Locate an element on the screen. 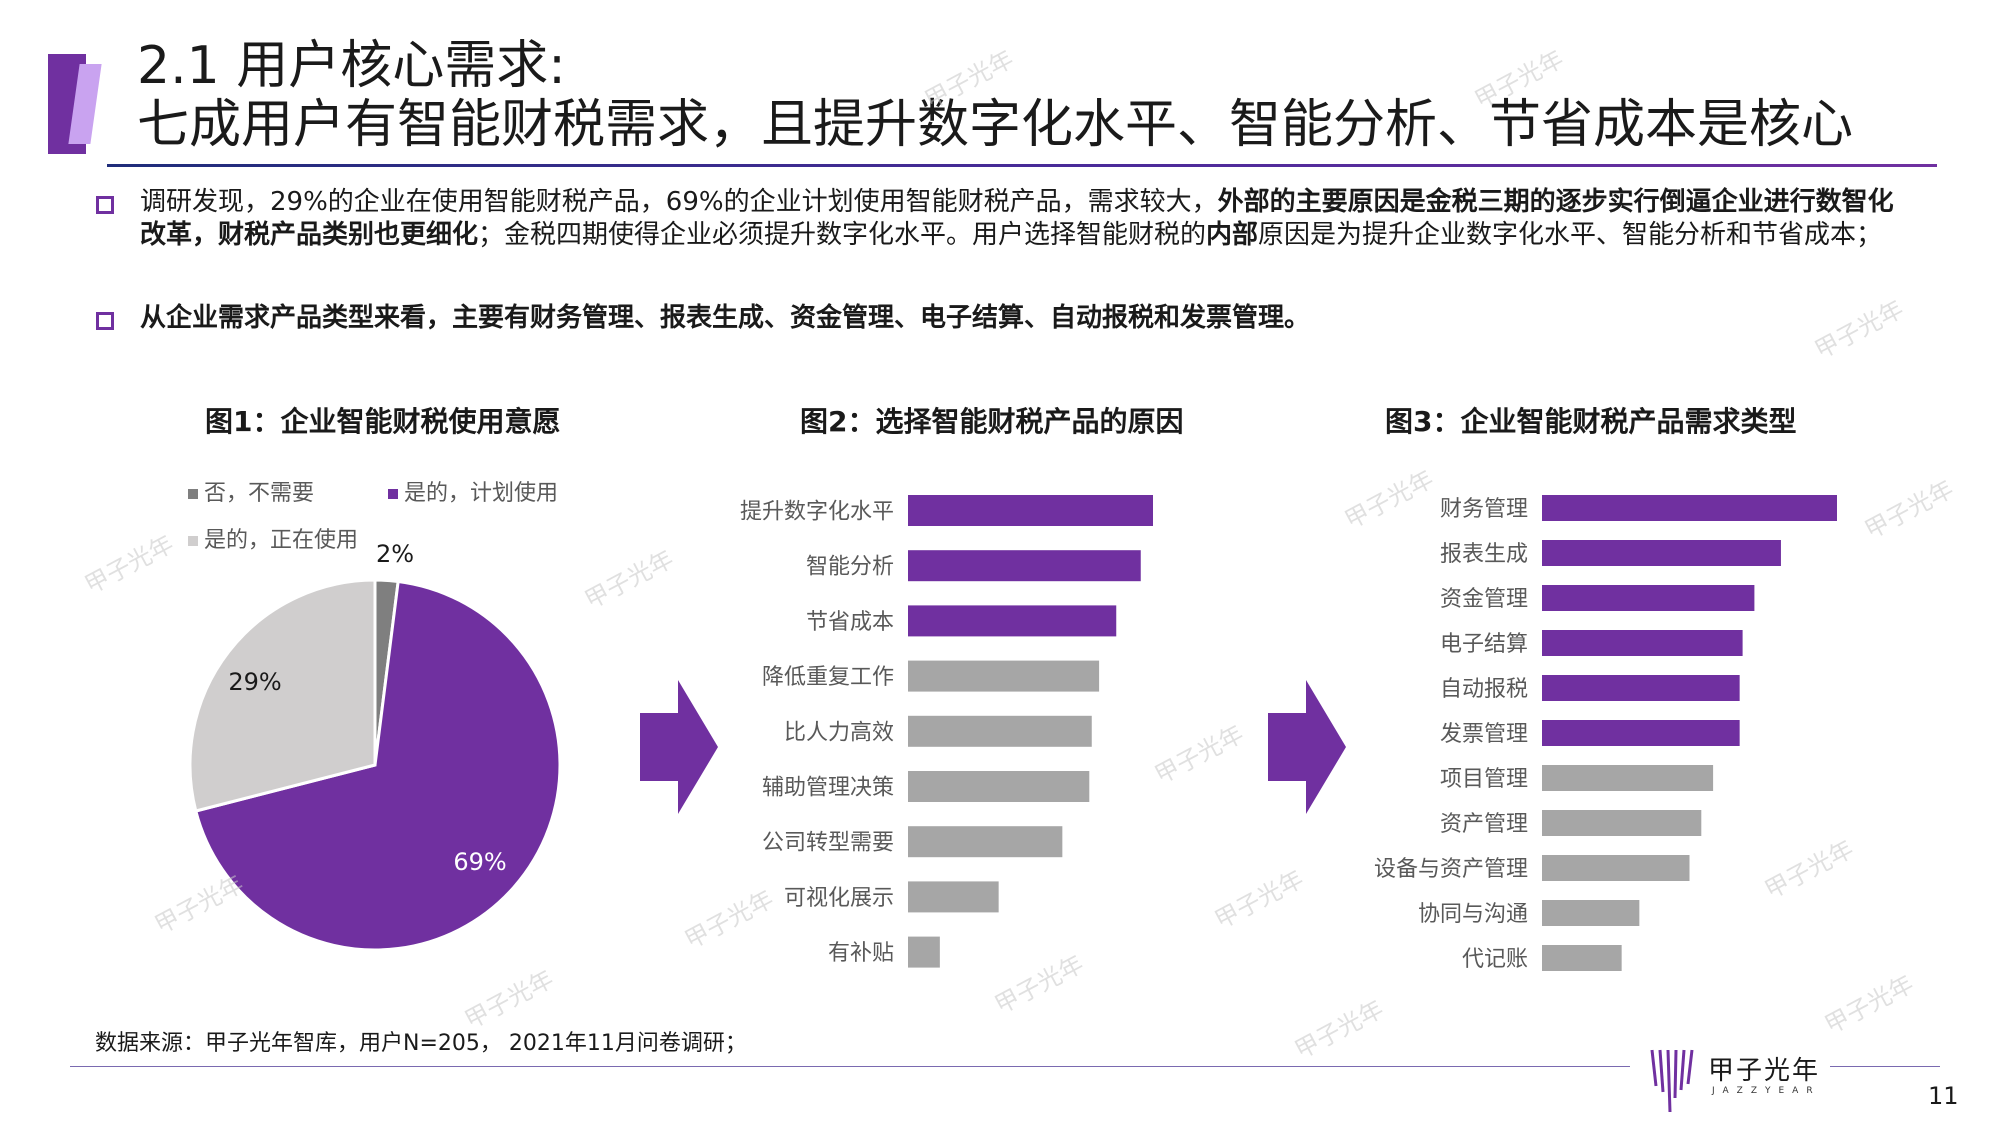  pie-data-label: 69% is located at coordinates (479, 862).